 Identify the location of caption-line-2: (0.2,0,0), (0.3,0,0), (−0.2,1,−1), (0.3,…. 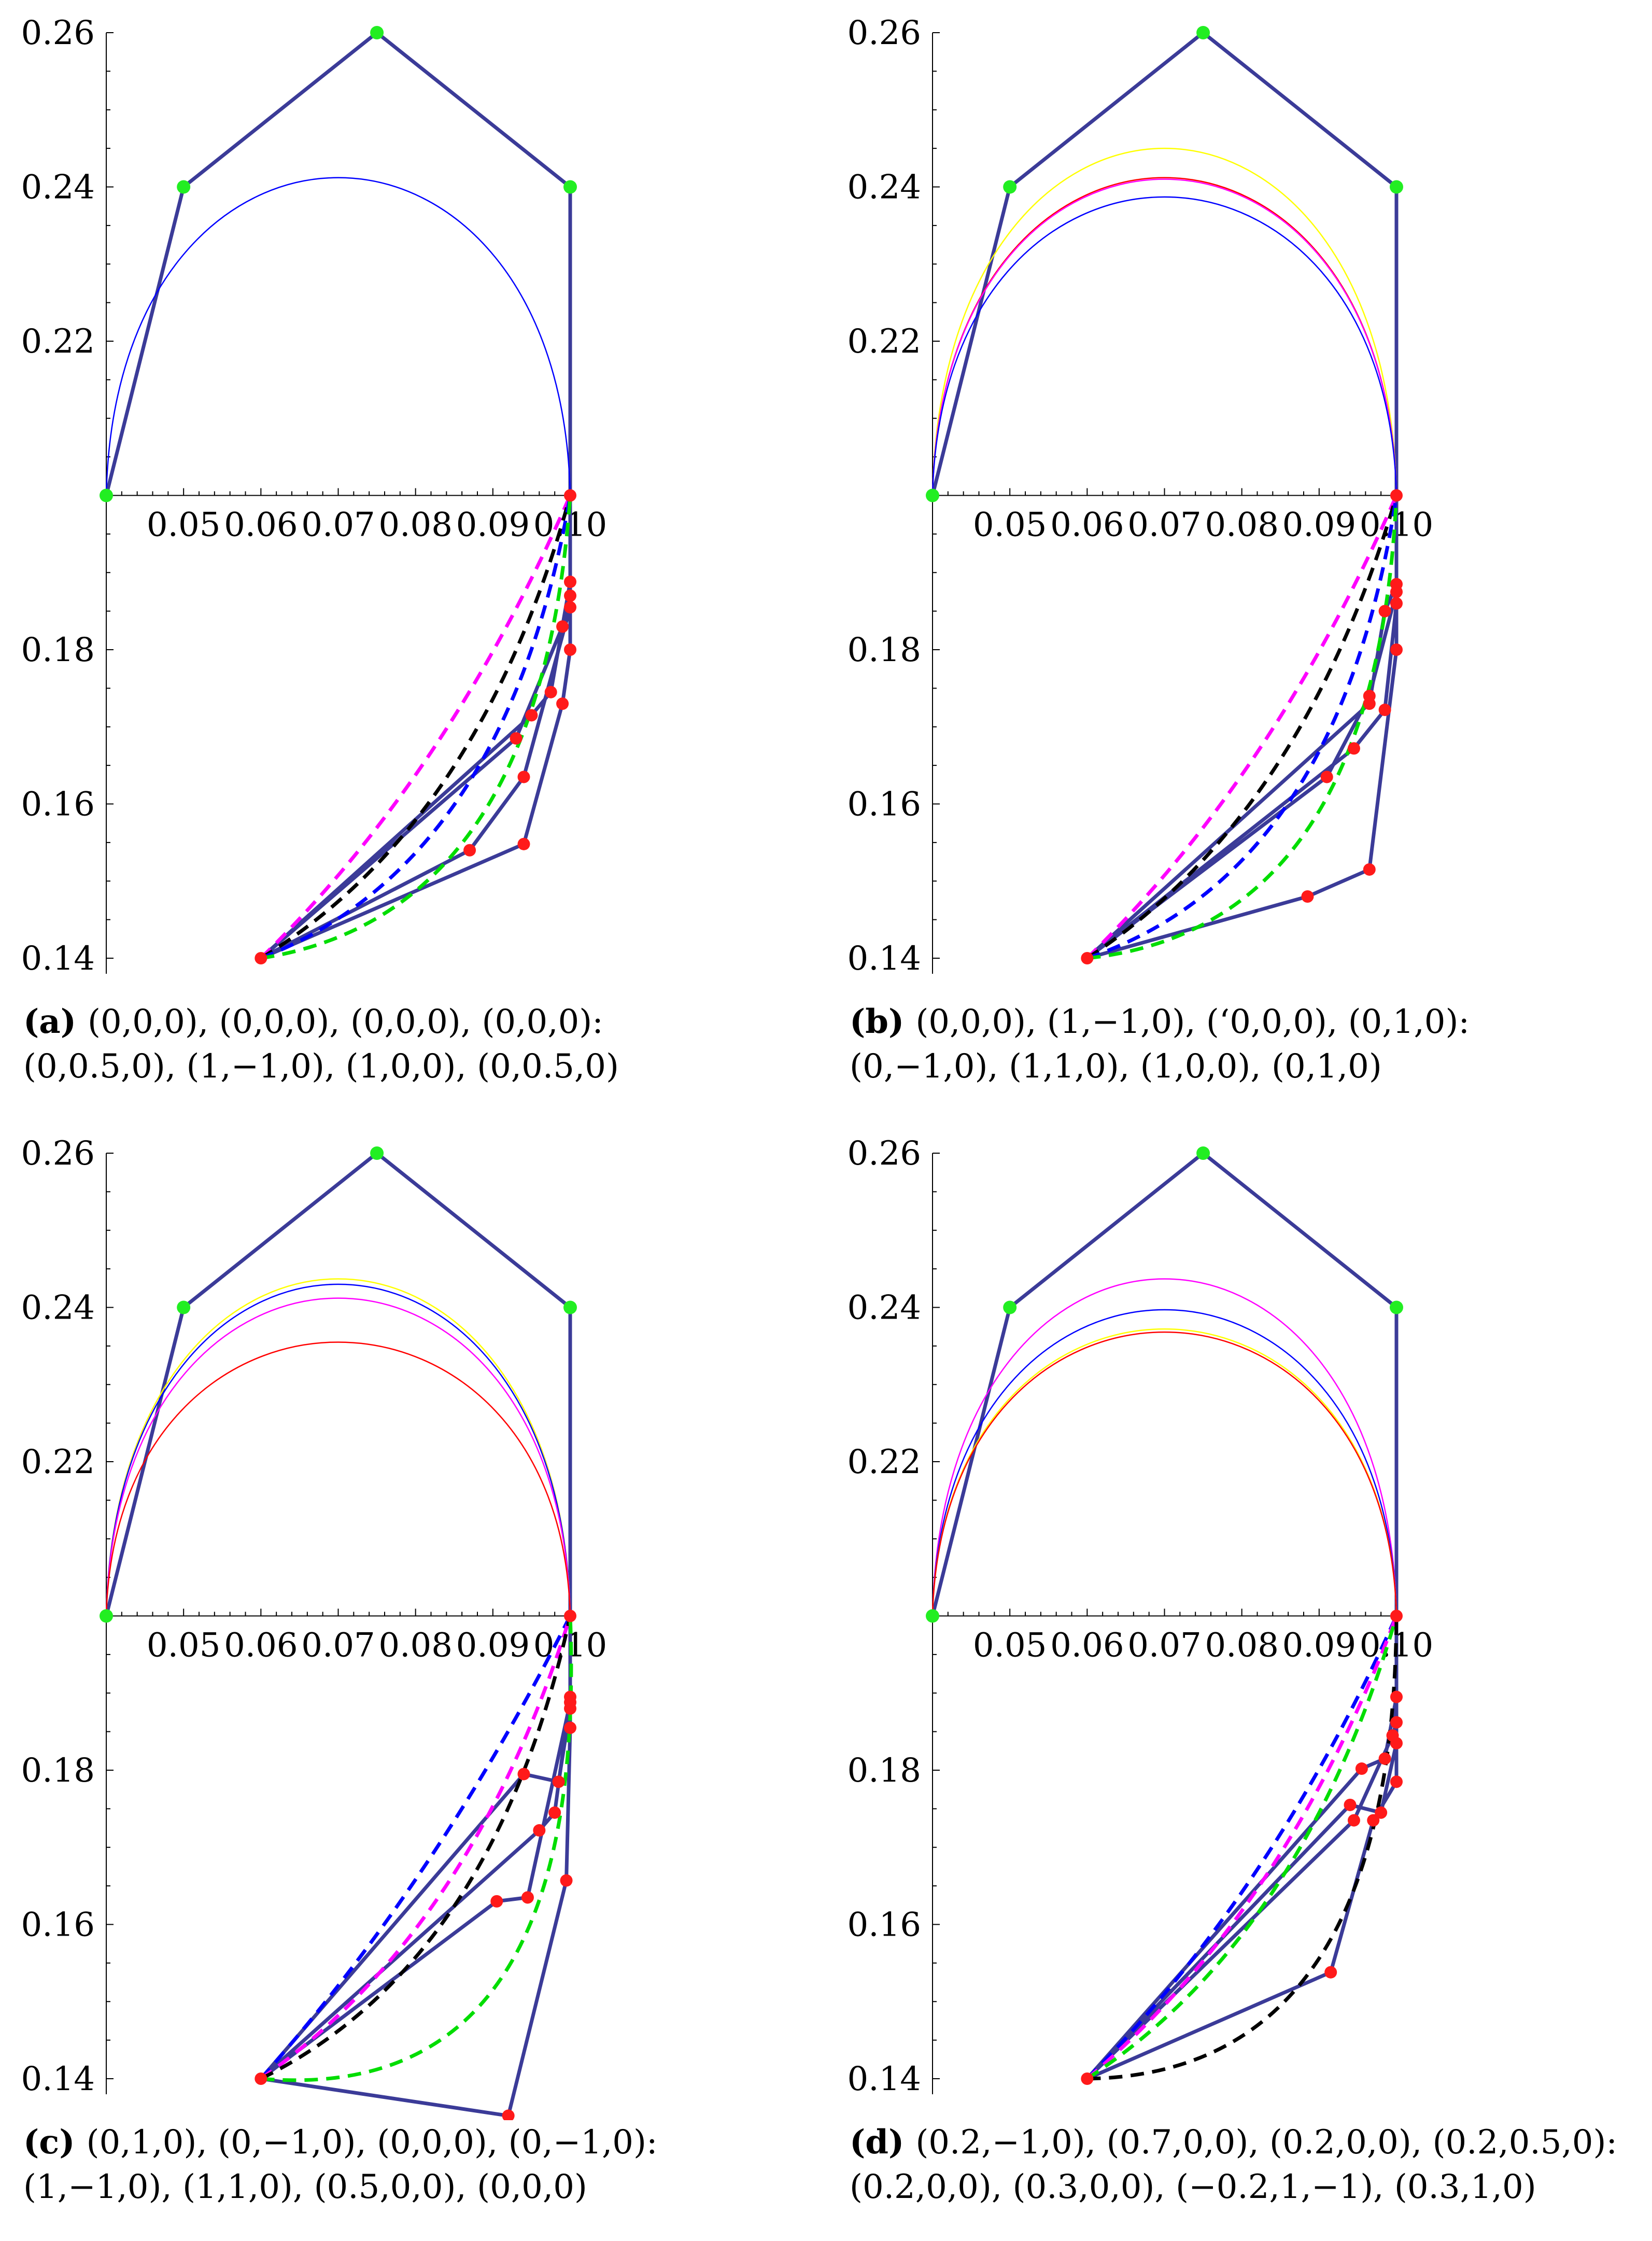
(1193, 2187).